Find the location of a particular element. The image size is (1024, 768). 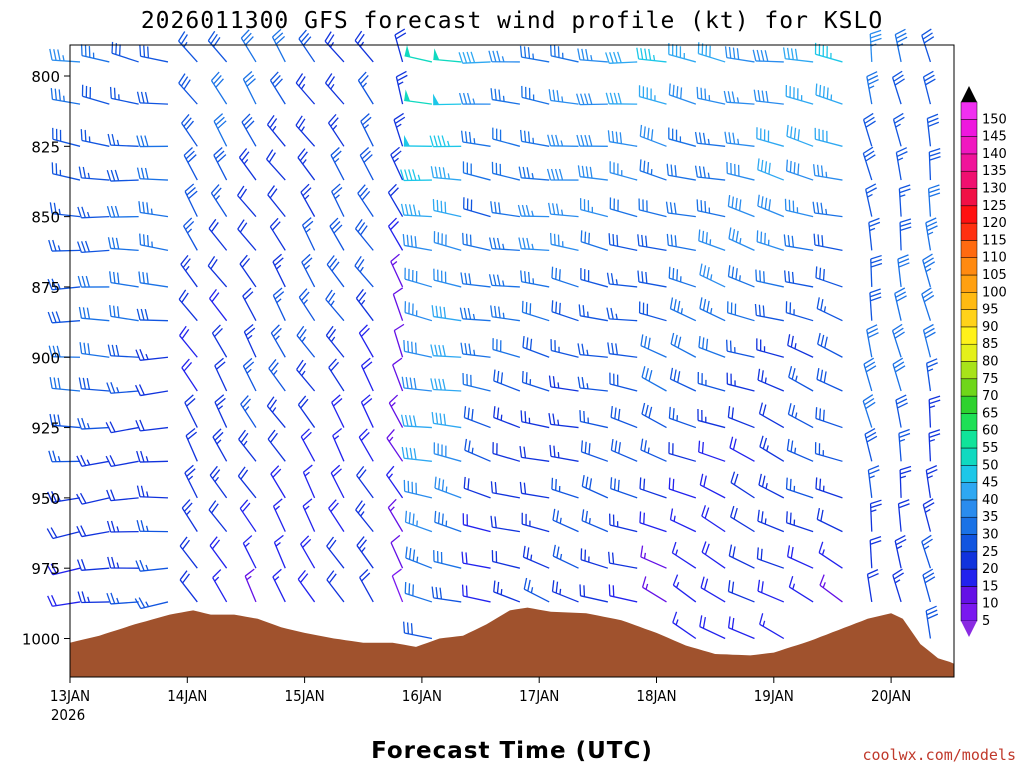

colorbar-label: 85 is located at coordinates (990, 344).